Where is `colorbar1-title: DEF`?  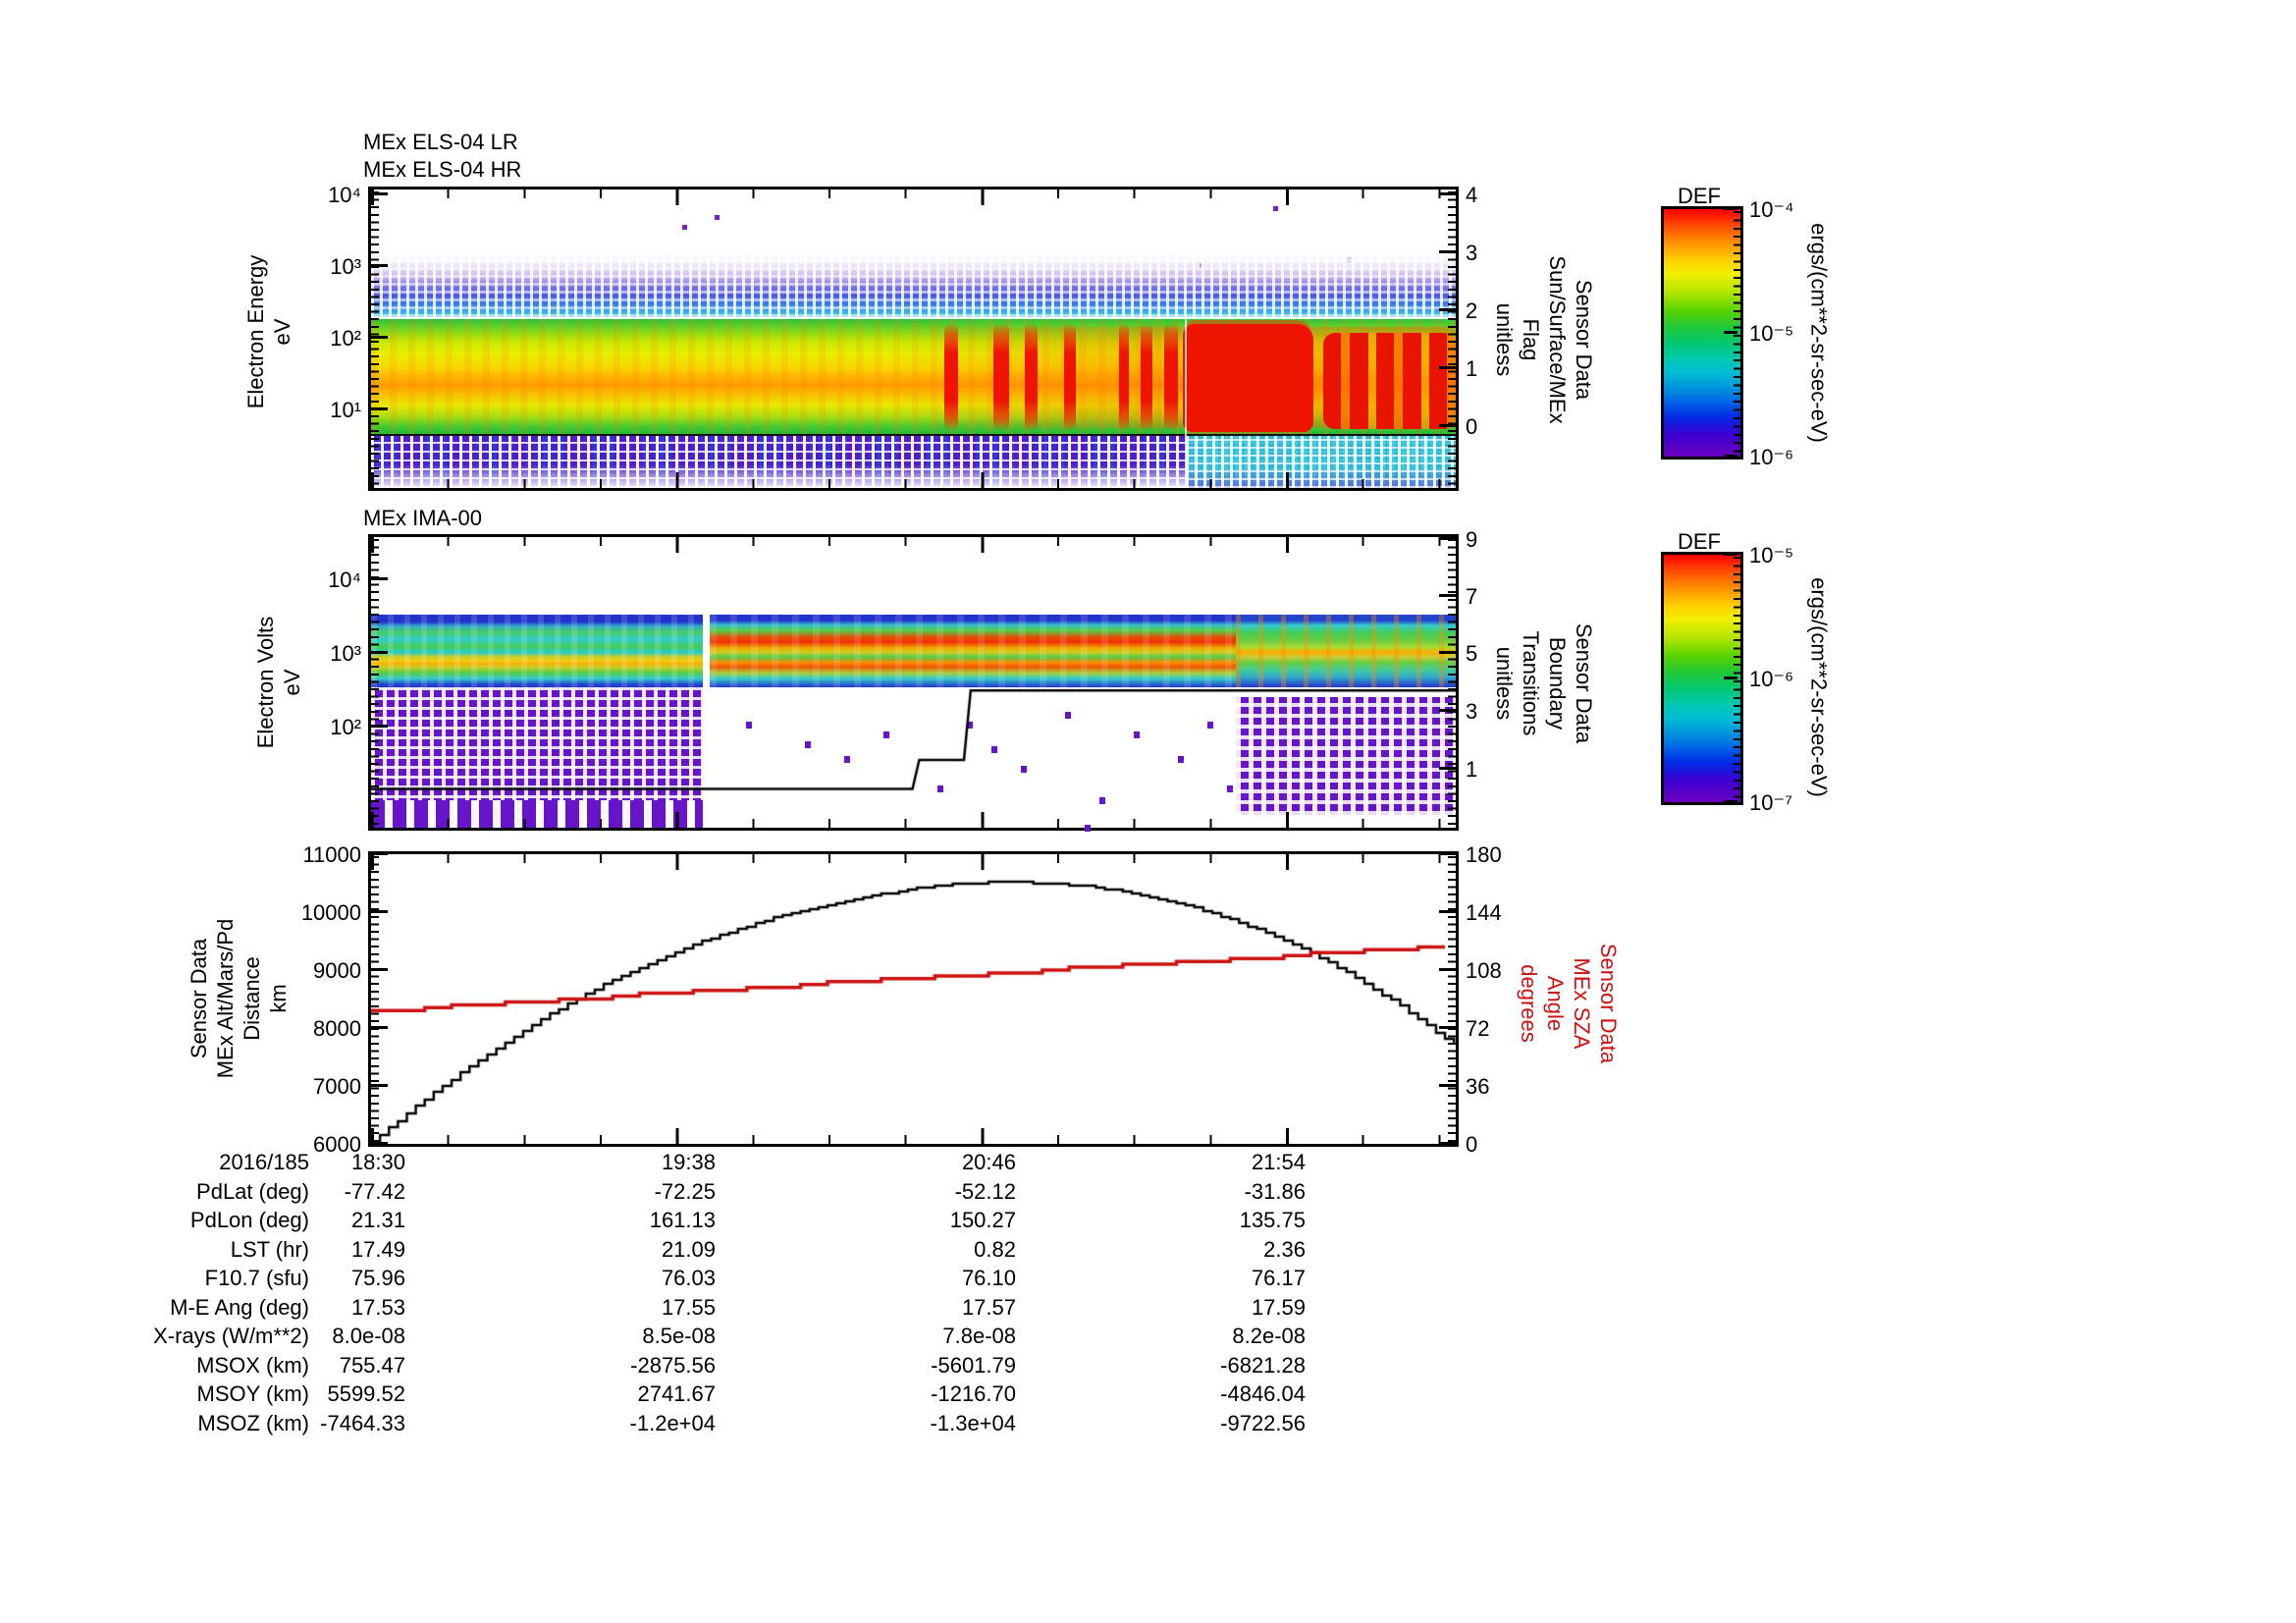 colorbar1-title: DEF is located at coordinates (1699, 196).